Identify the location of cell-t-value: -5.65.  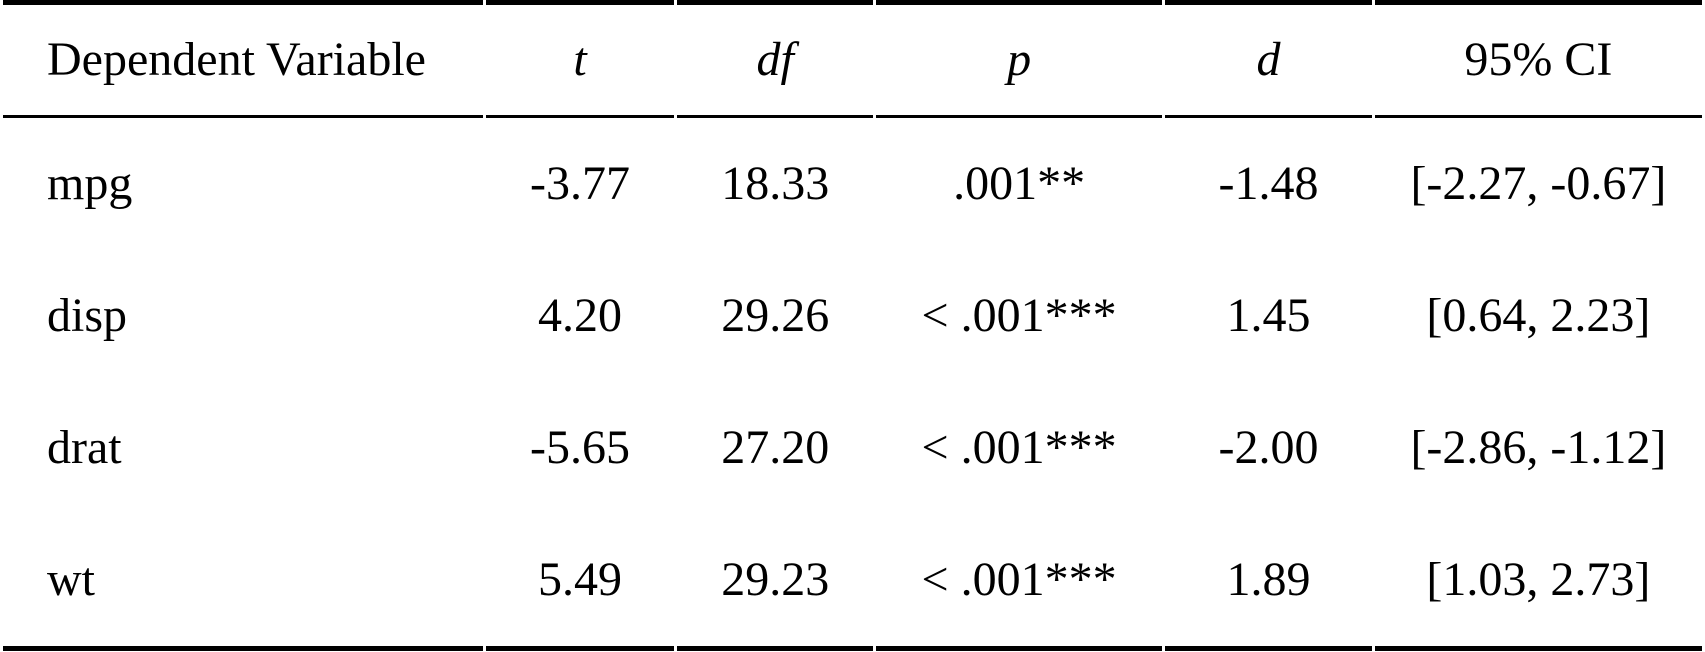
(580, 447).